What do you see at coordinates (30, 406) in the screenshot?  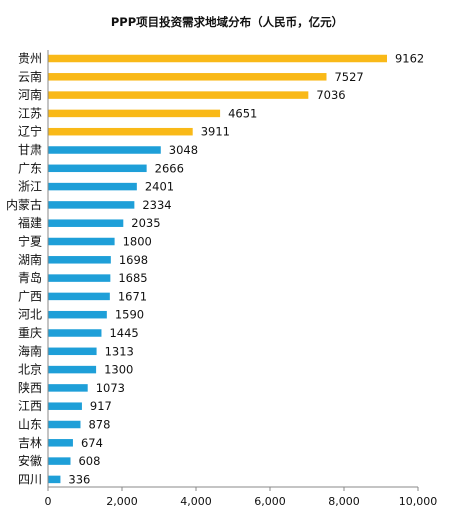 I see `category-label: 江西` at bounding box center [30, 406].